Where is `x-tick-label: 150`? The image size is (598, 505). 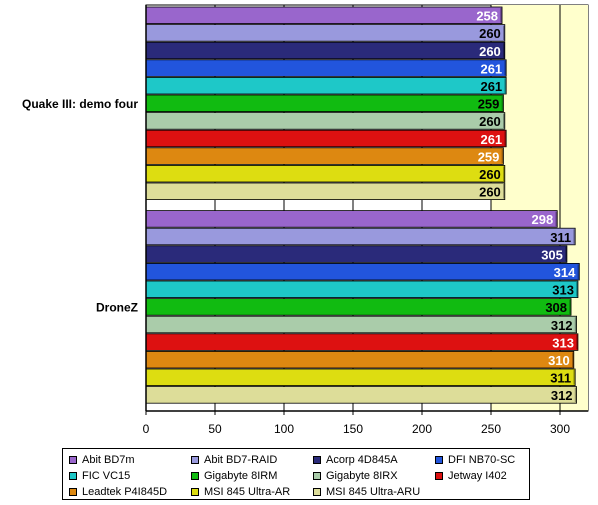 x-tick-label: 150 is located at coordinates (353, 429).